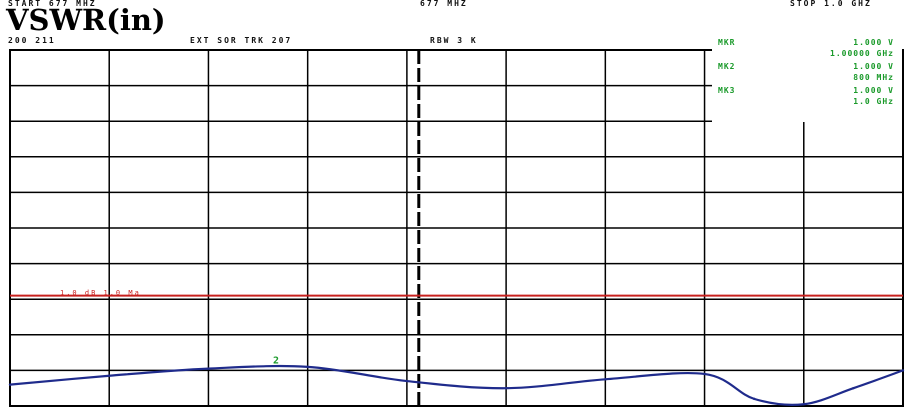  I want to click on header-line2-mid: EXT SOR TRK 207, so click(241, 40).